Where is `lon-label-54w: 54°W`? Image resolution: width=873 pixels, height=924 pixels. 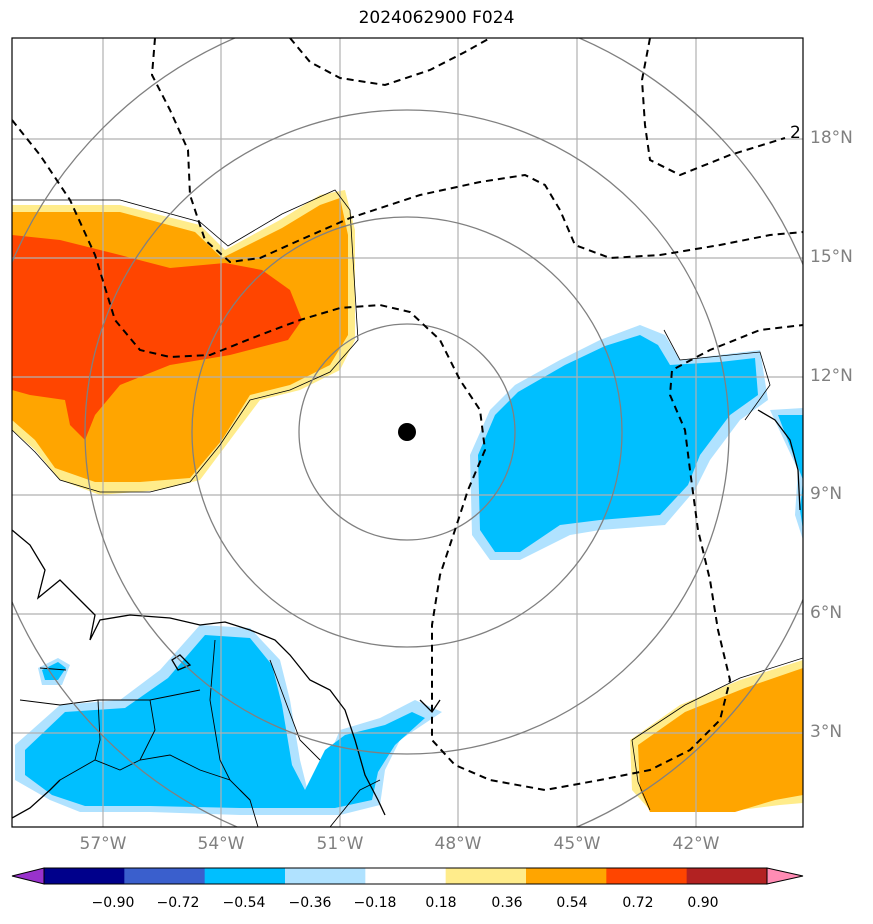
lon-label-54w: 54°W is located at coordinates (221, 844).